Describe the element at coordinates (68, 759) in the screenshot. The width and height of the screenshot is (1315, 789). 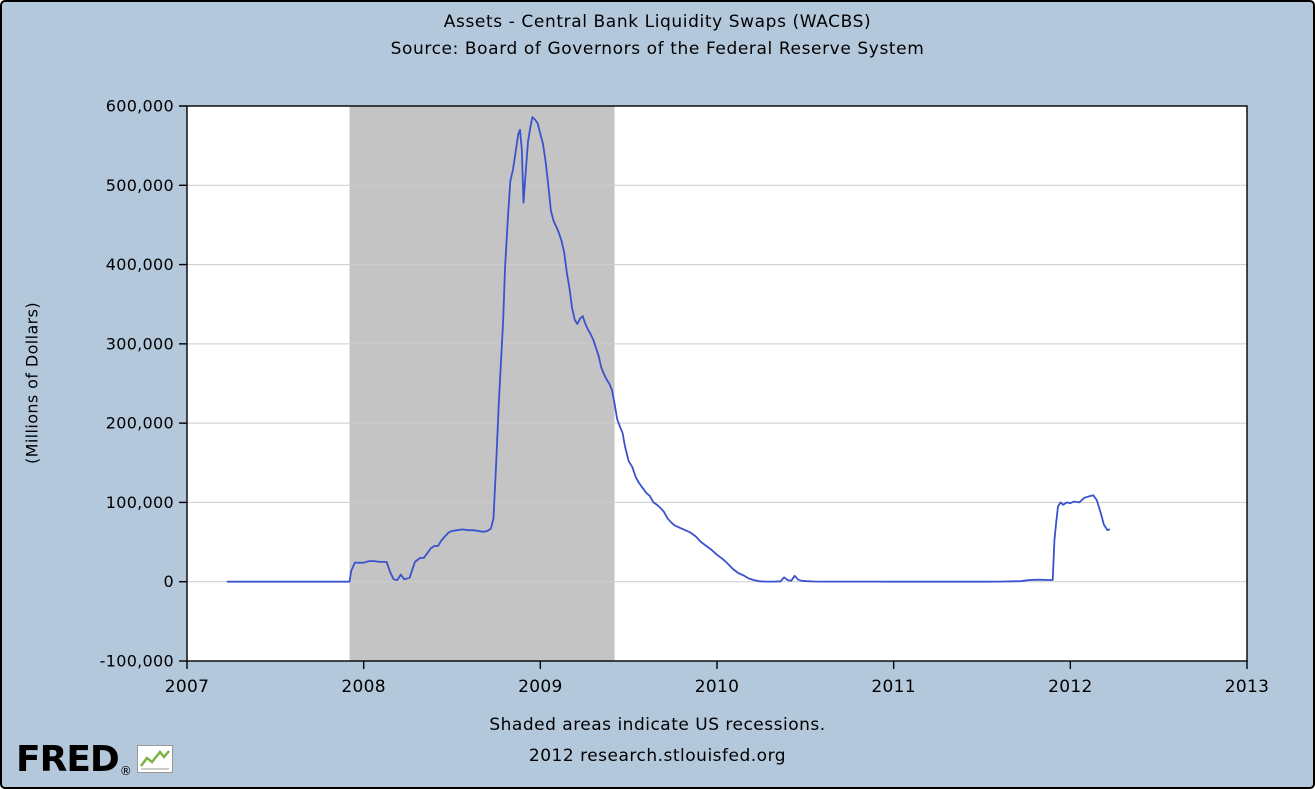
I see `fred-logo-text: FRED` at that location.